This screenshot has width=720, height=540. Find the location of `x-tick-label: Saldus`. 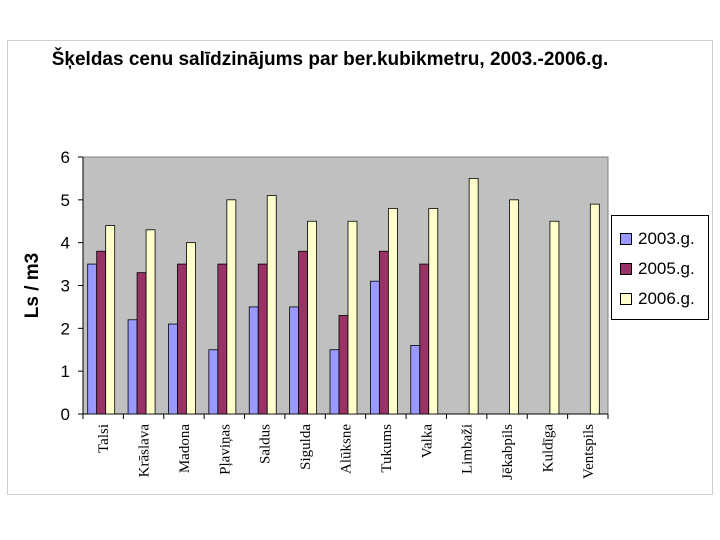

x-tick-label: Saldus is located at coordinates (266, 444).